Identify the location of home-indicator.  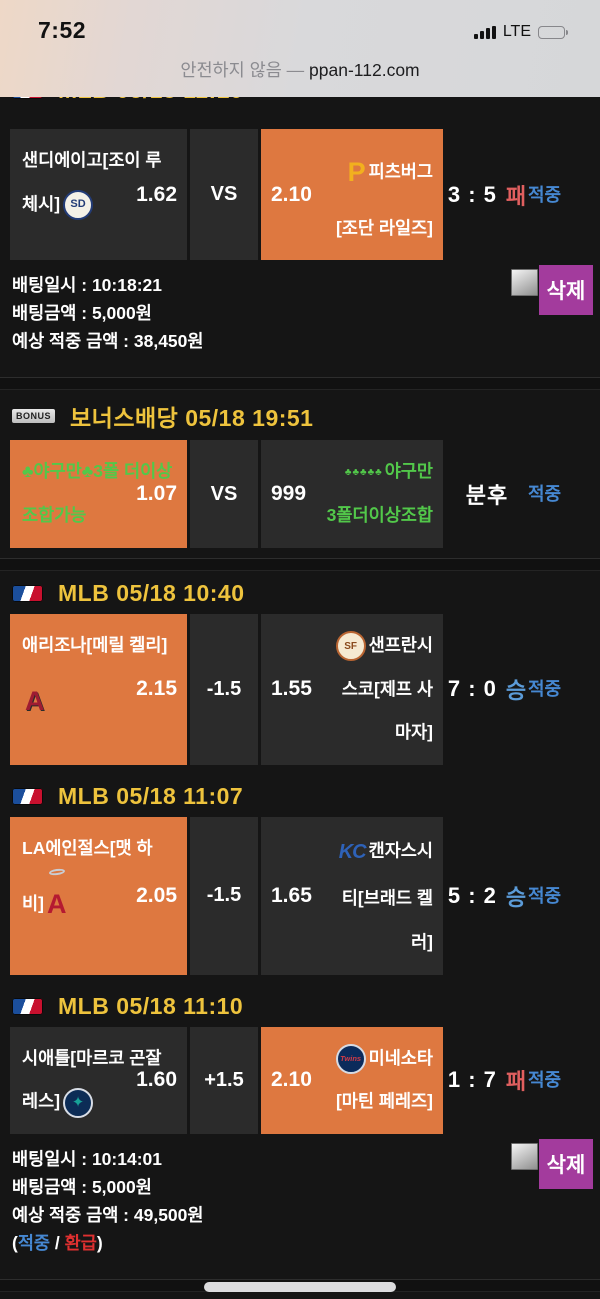
(300, 1287).